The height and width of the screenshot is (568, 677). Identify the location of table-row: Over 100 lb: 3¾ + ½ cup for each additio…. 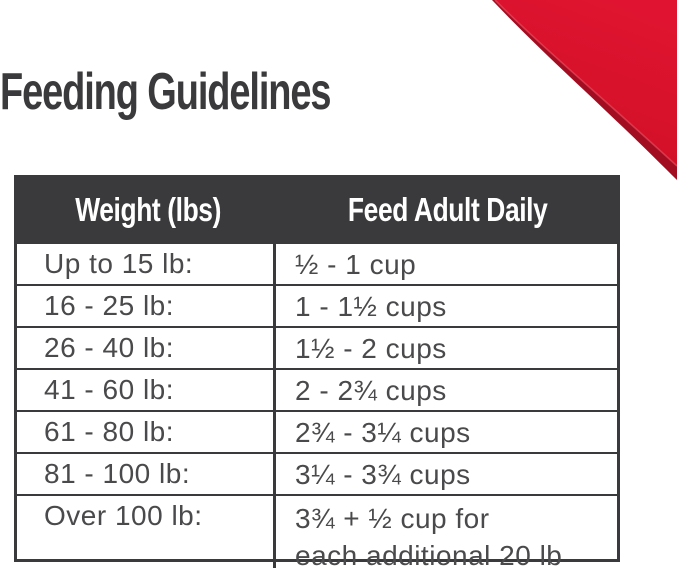
(317, 531).